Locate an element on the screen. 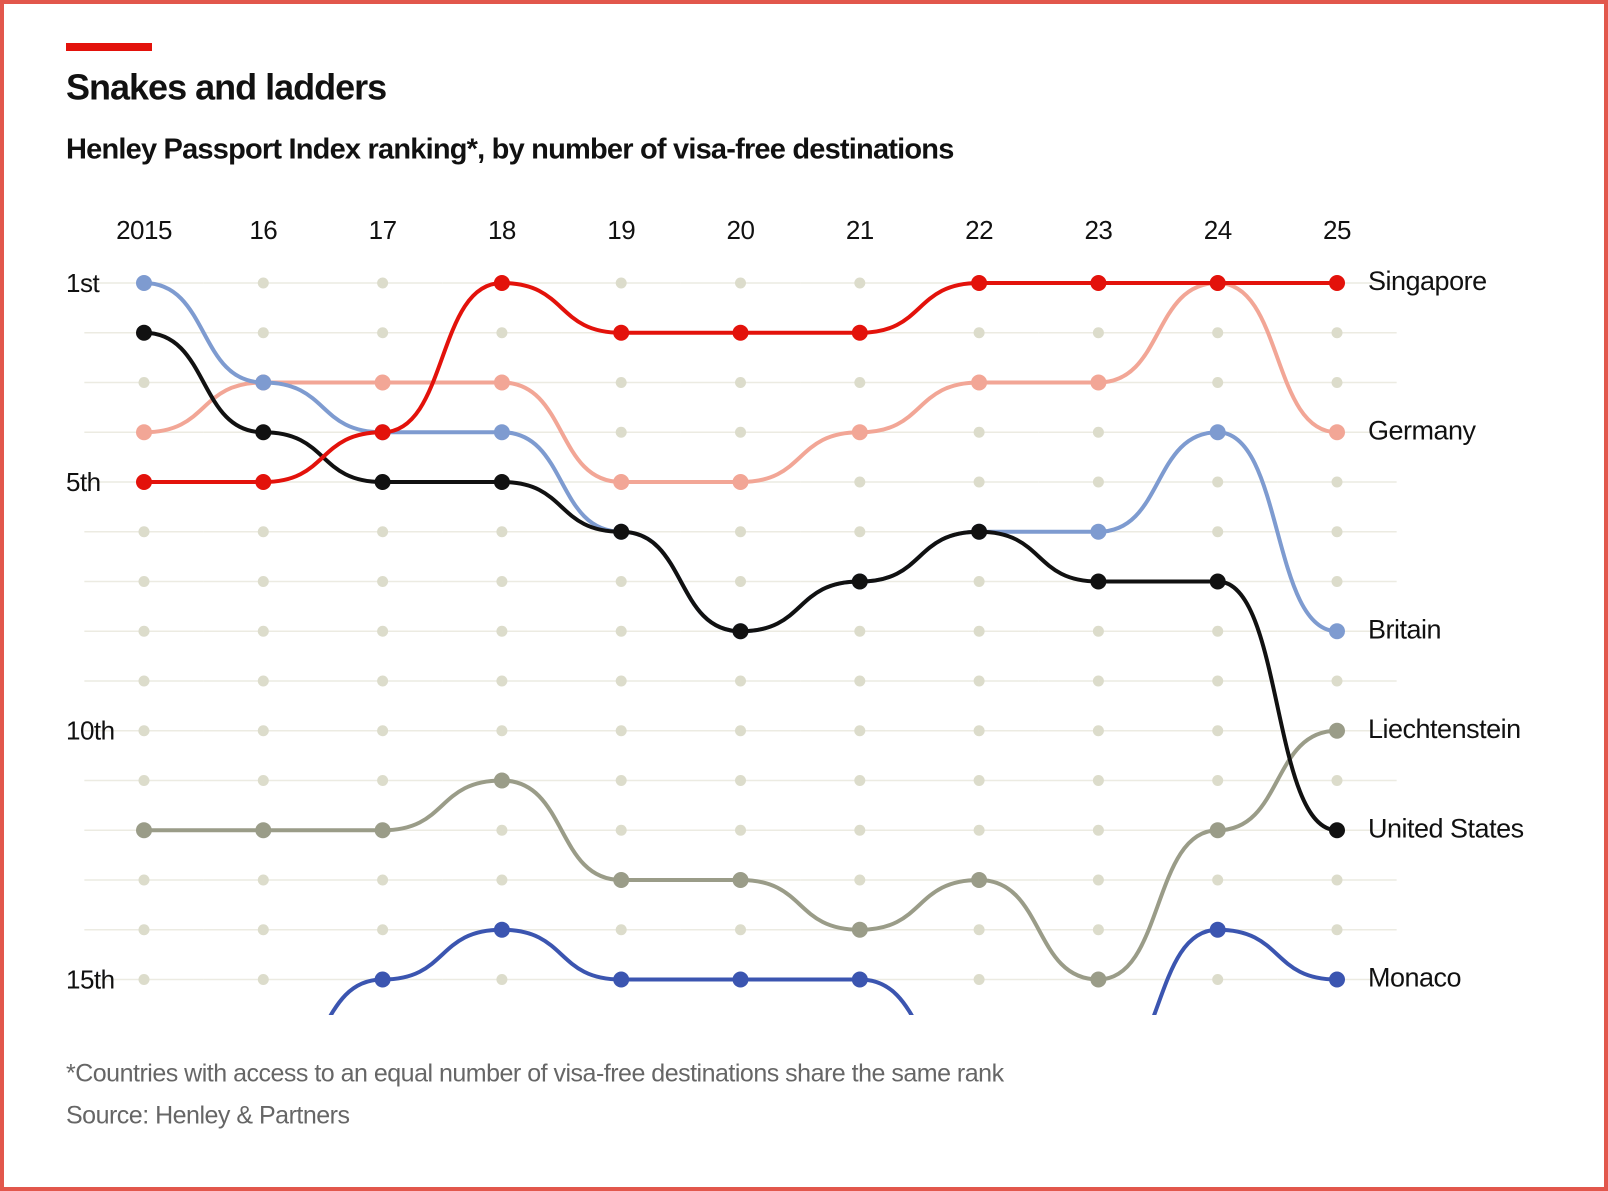  legend-label: Germany is located at coordinates (1422, 430).